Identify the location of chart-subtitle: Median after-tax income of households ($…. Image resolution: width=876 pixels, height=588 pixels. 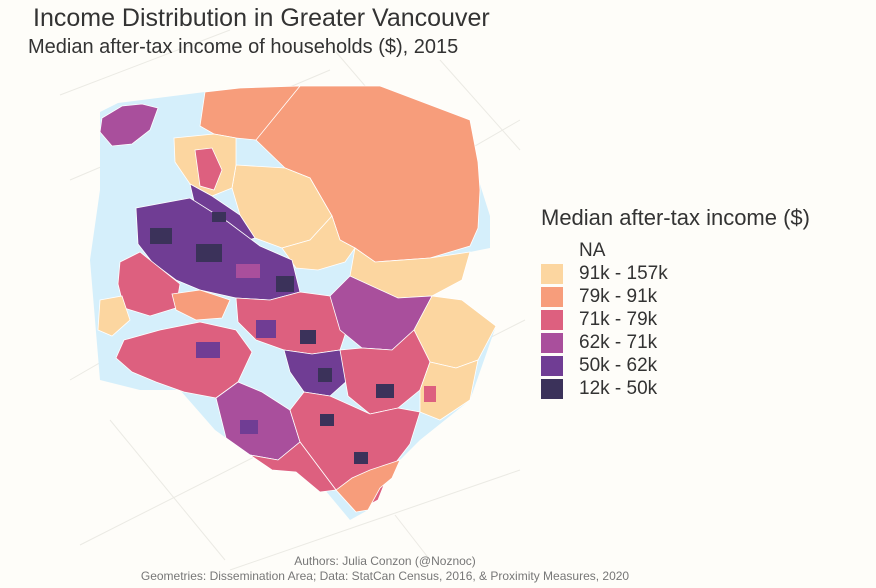
(243, 47).